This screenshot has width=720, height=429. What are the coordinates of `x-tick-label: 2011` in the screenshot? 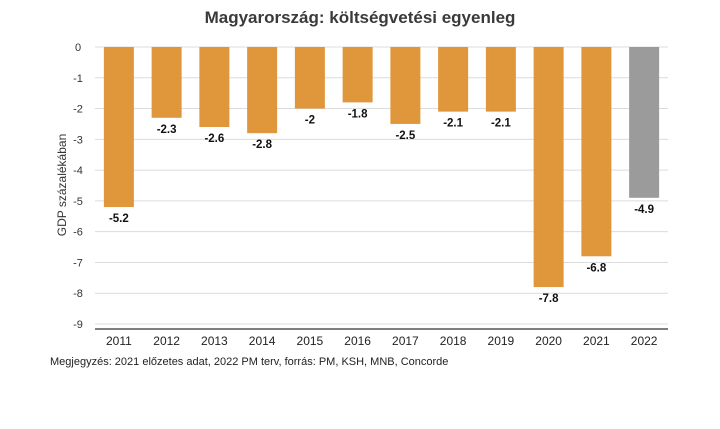 It's located at (119, 341).